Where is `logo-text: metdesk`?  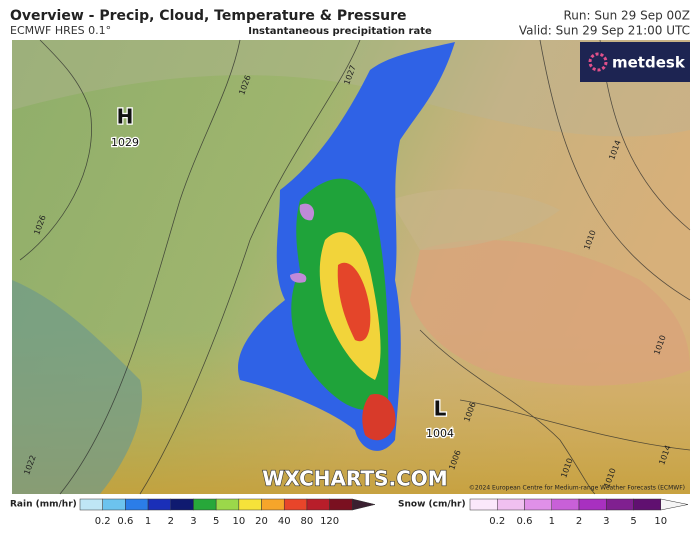 logo-text: metdesk is located at coordinates (649, 63).